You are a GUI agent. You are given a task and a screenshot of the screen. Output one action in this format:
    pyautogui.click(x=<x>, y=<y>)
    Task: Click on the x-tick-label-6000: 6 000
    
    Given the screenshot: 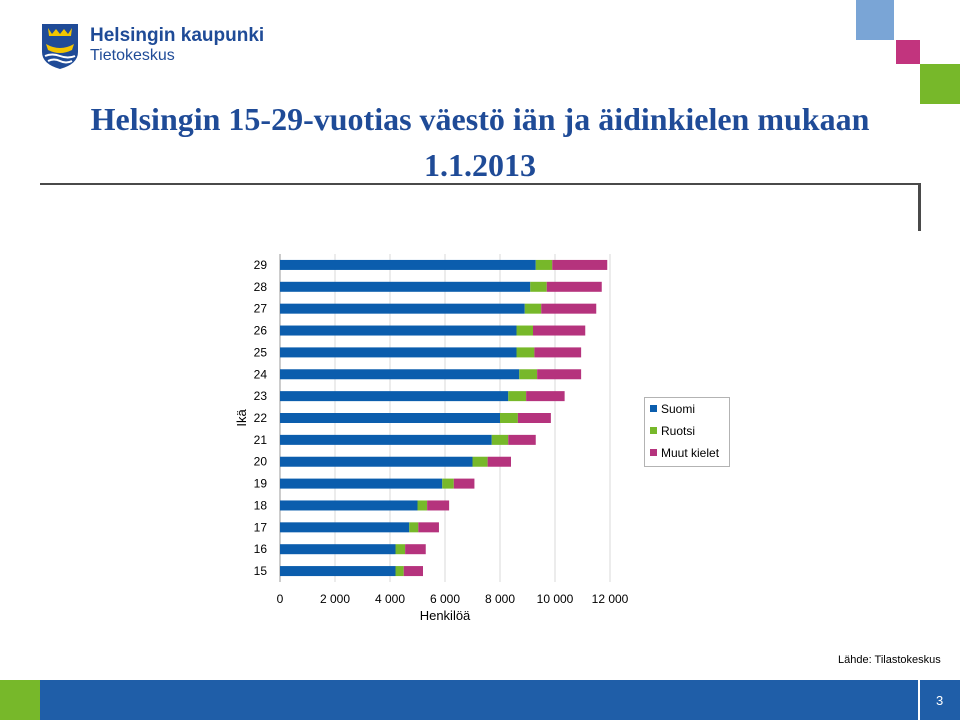 What is the action you would take?
    pyautogui.click(x=445, y=599)
    